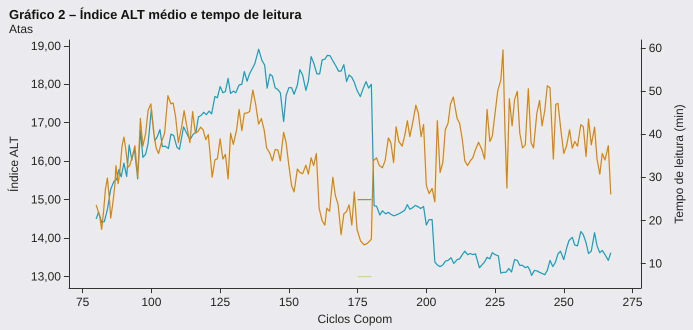  I want to click on x-tick-label: 225, so click(495, 302).